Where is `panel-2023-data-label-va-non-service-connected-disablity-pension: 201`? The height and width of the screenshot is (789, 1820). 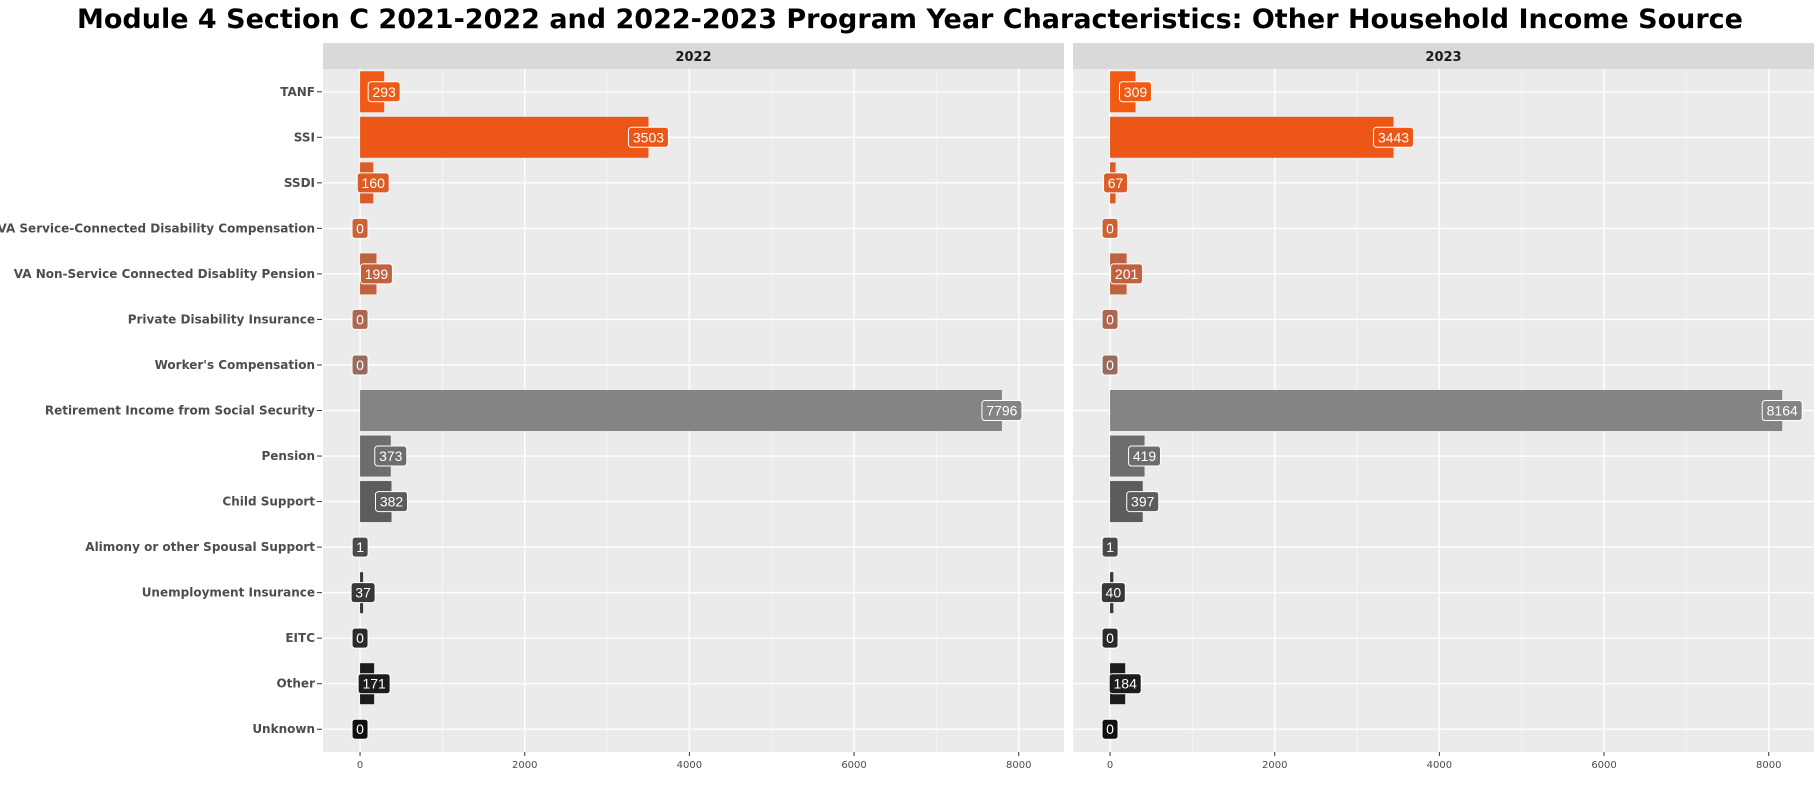
panel-2023-data-label-va-non-service-connected-disablity-pension: 201 is located at coordinates (1127, 274).